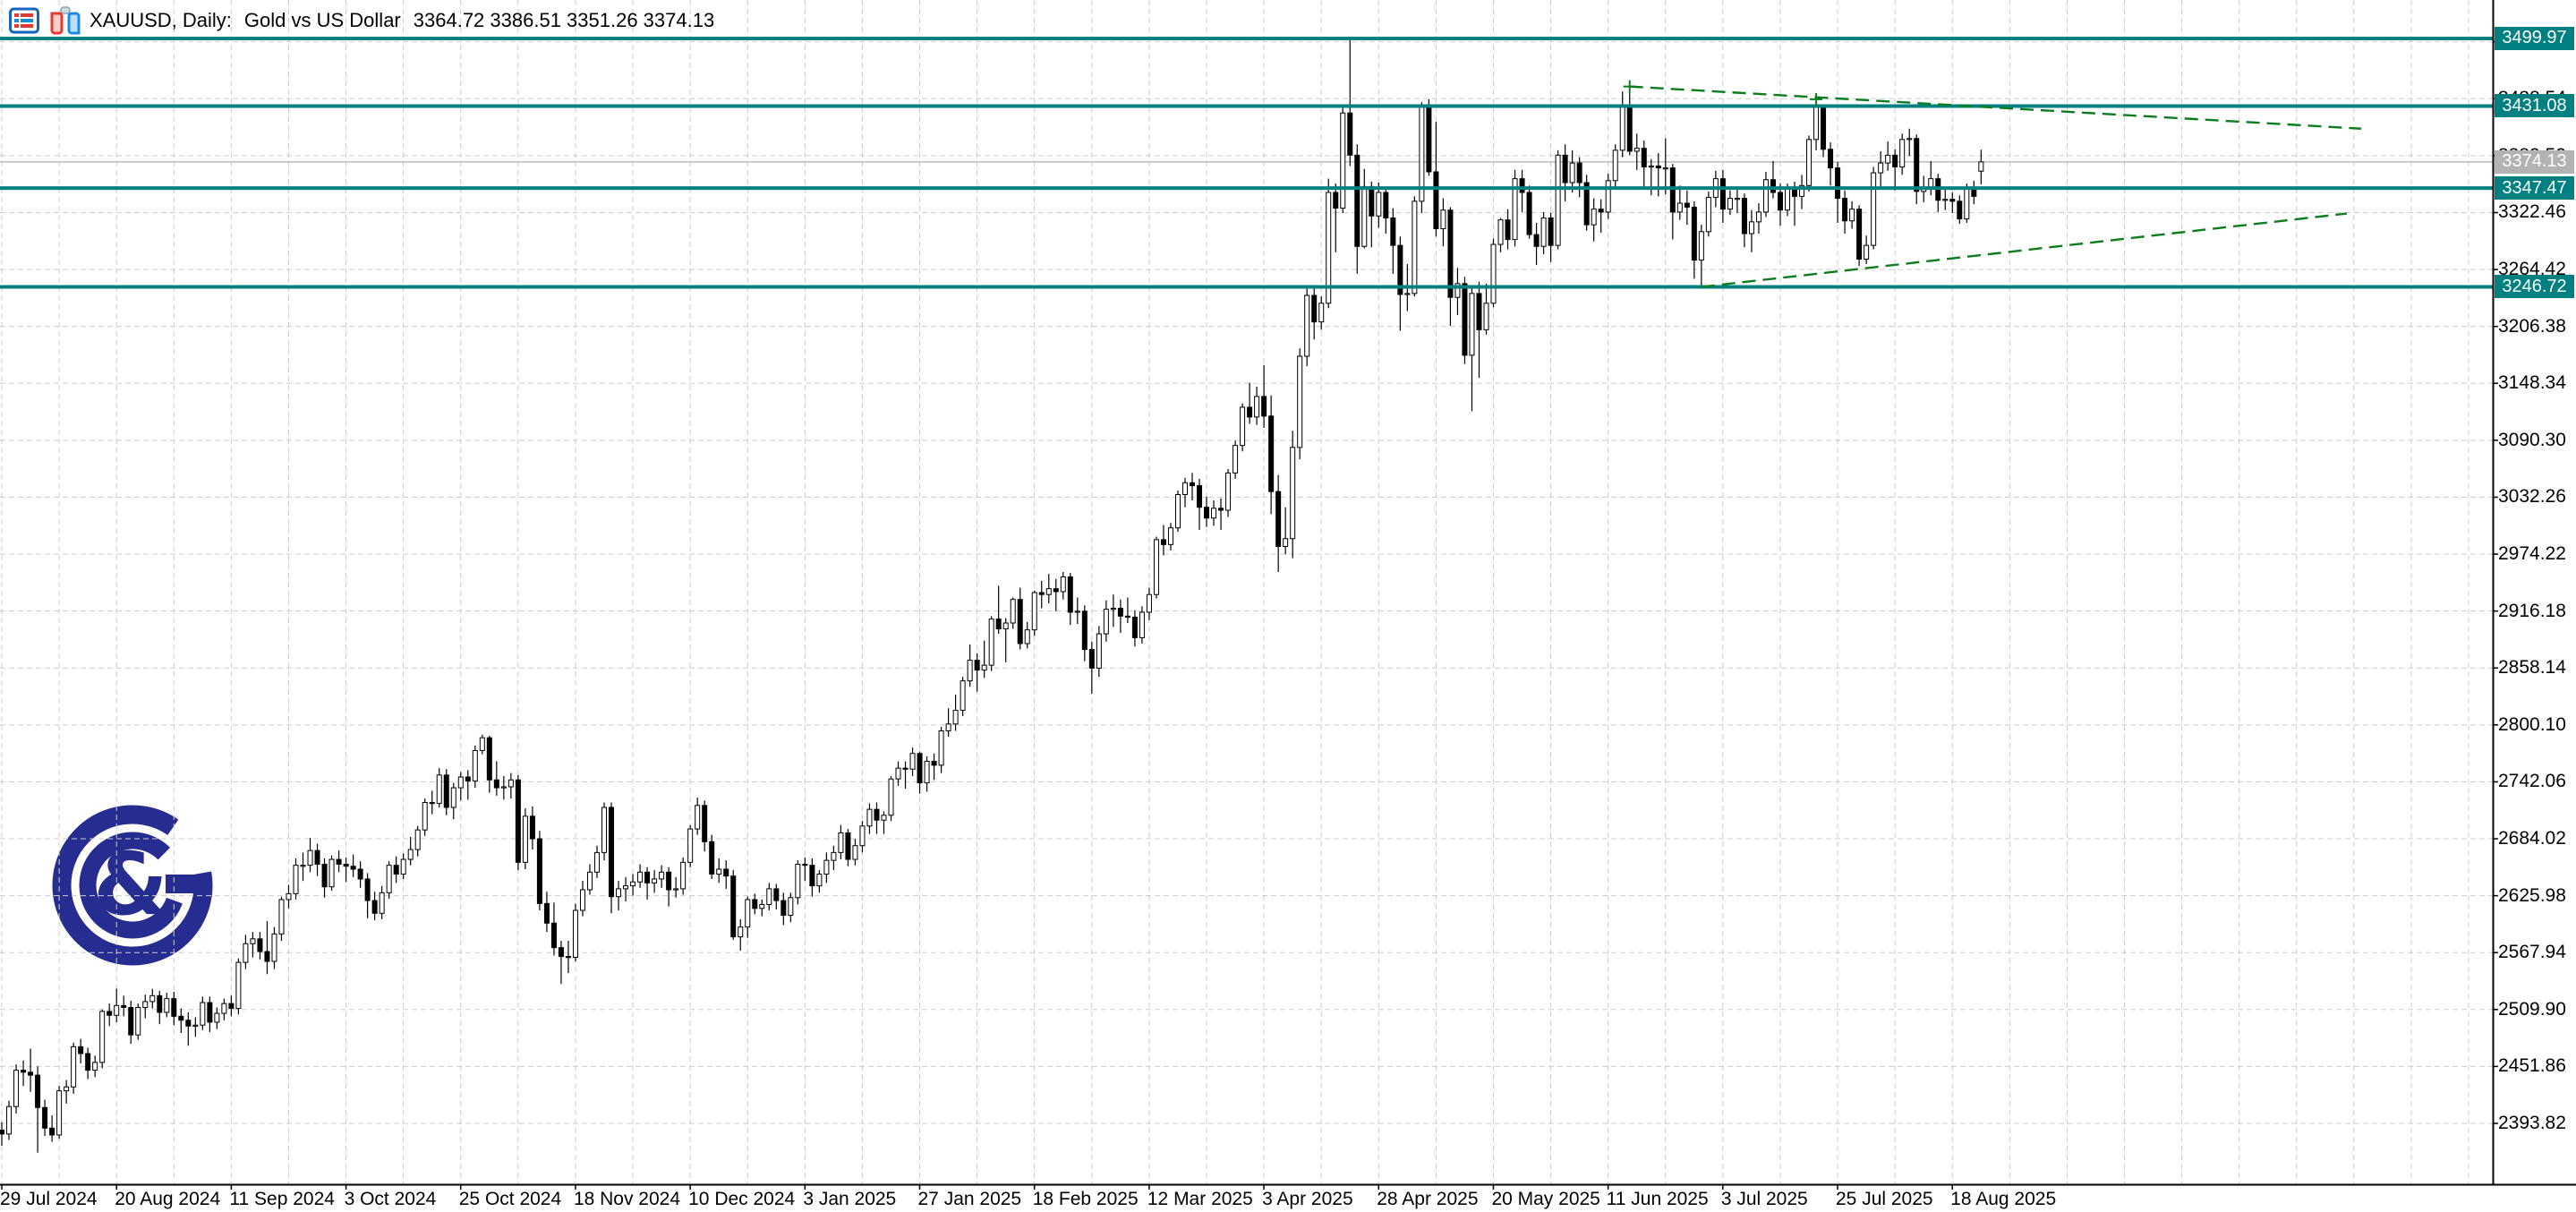 This screenshot has height=1212, width=2576. What do you see at coordinates (25, 20) in the screenshot?
I see `market-watch-icon` at bounding box center [25, 20].